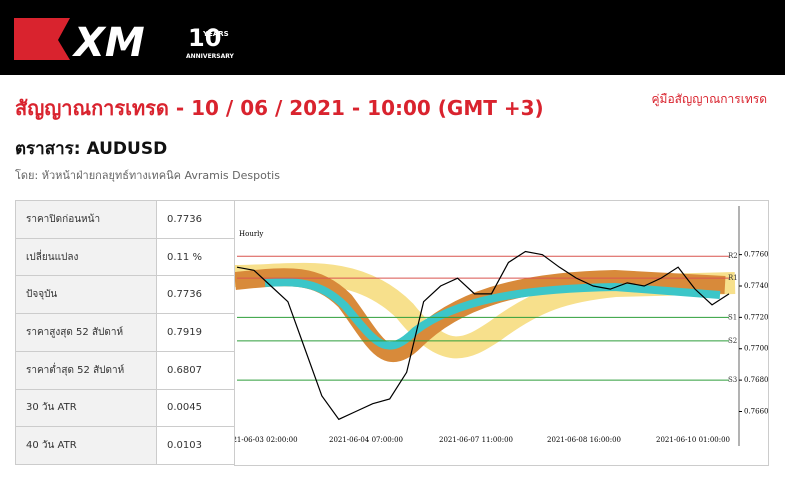 The image size is (785, 480). I want to click on level-label: R1, so click(733, 278).